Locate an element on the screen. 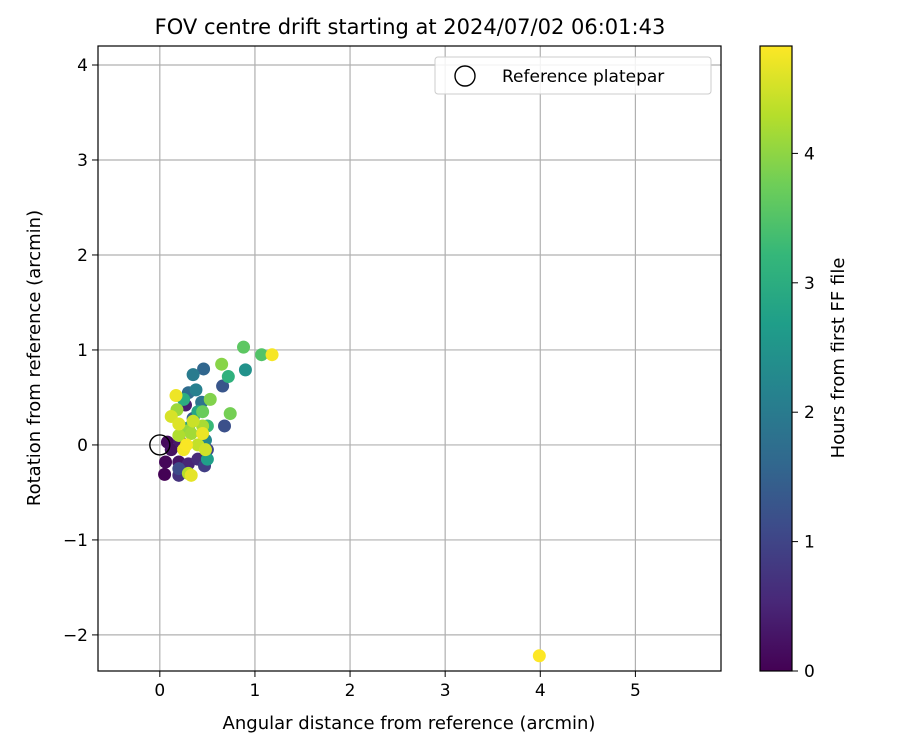 This screenshot has width=900, height=750. x-axis-ticks: 0 1 2 3 4 5 is located at coordinates (397, 686).